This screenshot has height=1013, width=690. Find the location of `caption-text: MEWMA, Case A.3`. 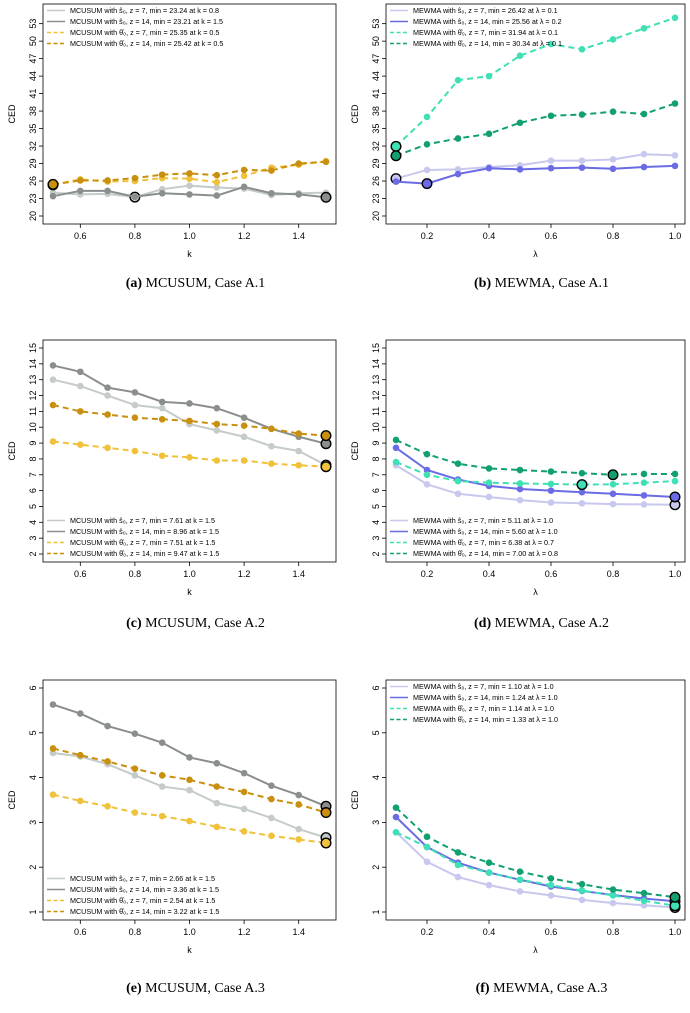

caption-text: MEWMA, Case A.3 is located at coordinates (549, 988).